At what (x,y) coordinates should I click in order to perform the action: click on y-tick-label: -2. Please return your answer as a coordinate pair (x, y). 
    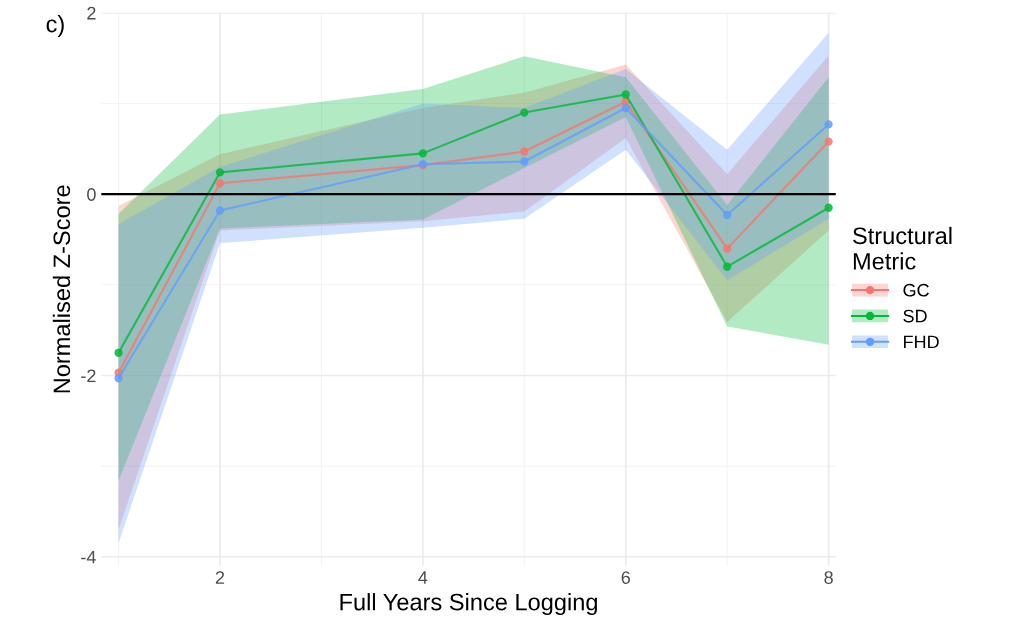
    Looking at the image, I should click on (88, 376).